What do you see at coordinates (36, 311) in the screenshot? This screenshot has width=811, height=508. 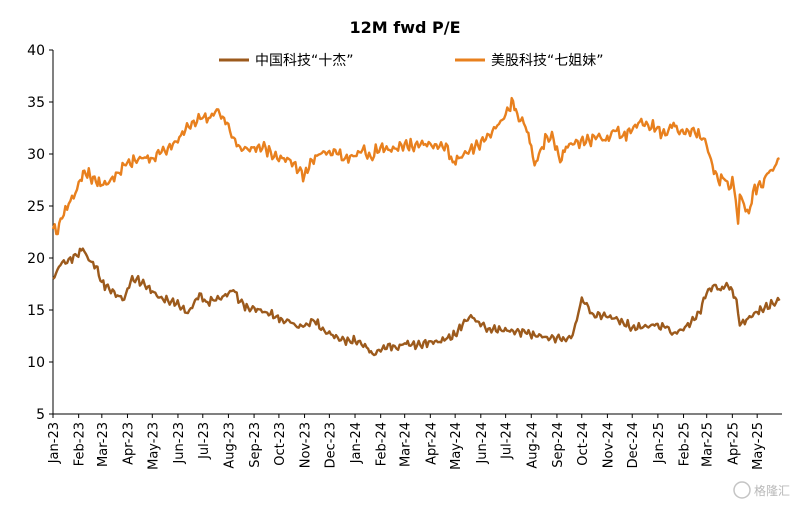 I see `y-tick-label: 15` at bounding box center [36, 311].